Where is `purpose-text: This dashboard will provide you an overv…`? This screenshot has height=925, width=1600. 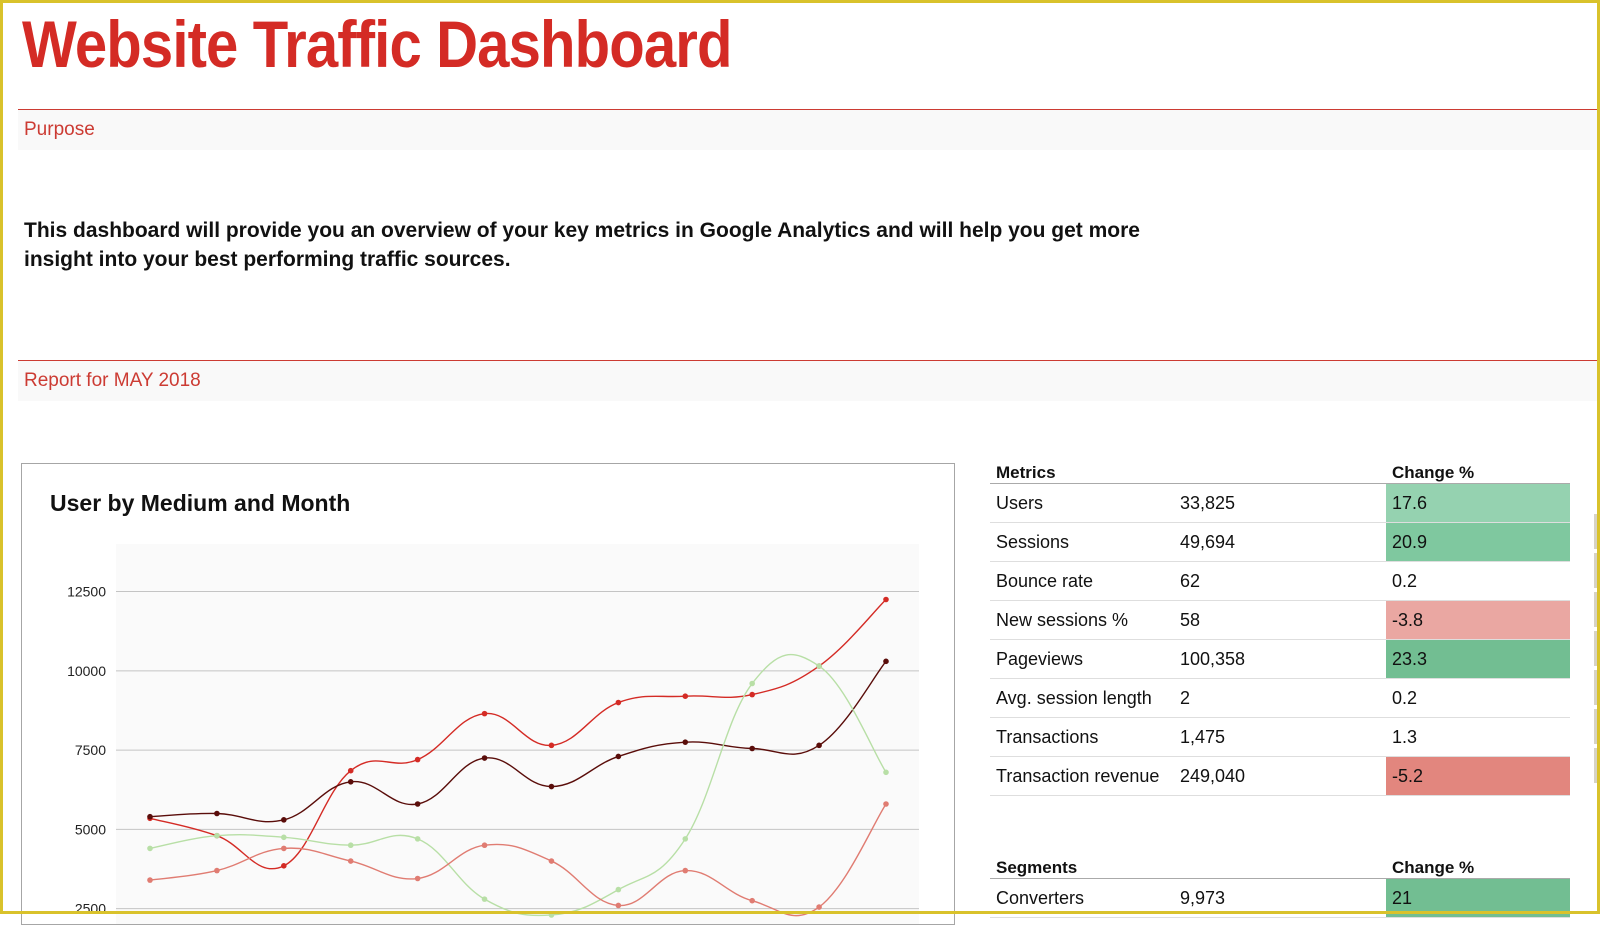 purpose-text: This dashboard will provide you an overv… is located at coordinates (582, 245).